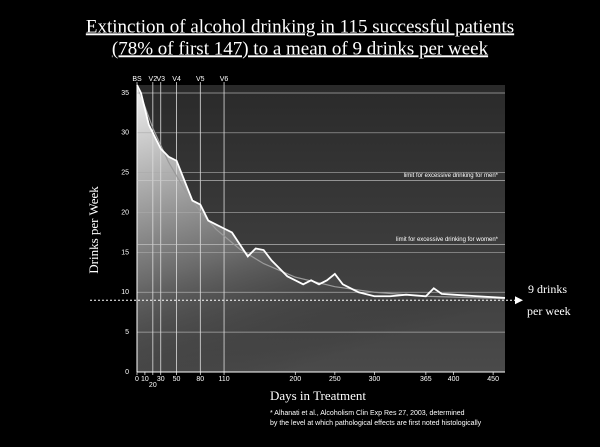 The width and height of the screenshot is (600, 447). Describe the element at coordinates (335, 379) in the screenshot. I see `x-tick-label: 250` at that location.